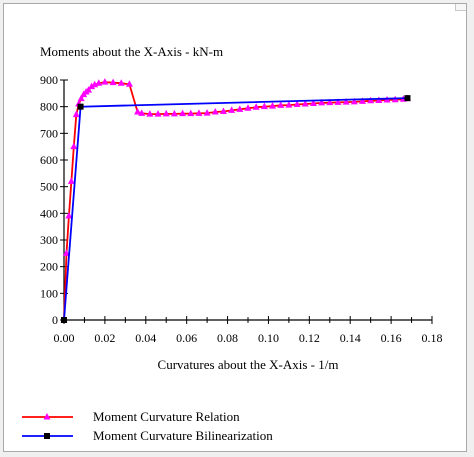 The height and width of the screenshot is (457, 474). Describe the element at coordinates (49, 133) in the screenshot. I see `y-tick-label: 700` at that location.